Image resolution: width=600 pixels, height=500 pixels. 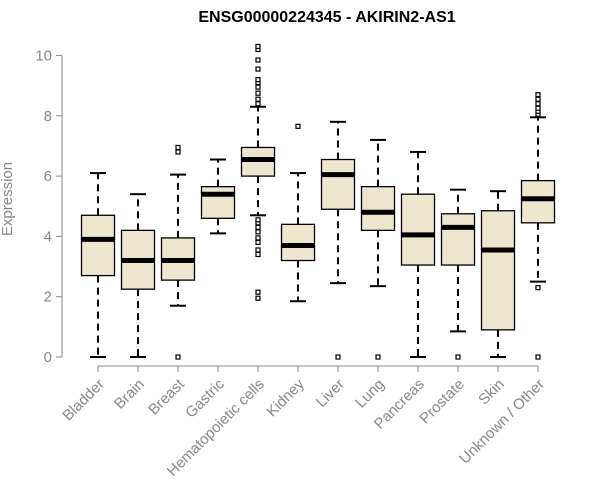 What do you see at coordinates (370, 394) in the screenshot?
I see `category-label-8: Lung` at bounding box center [370, 394].